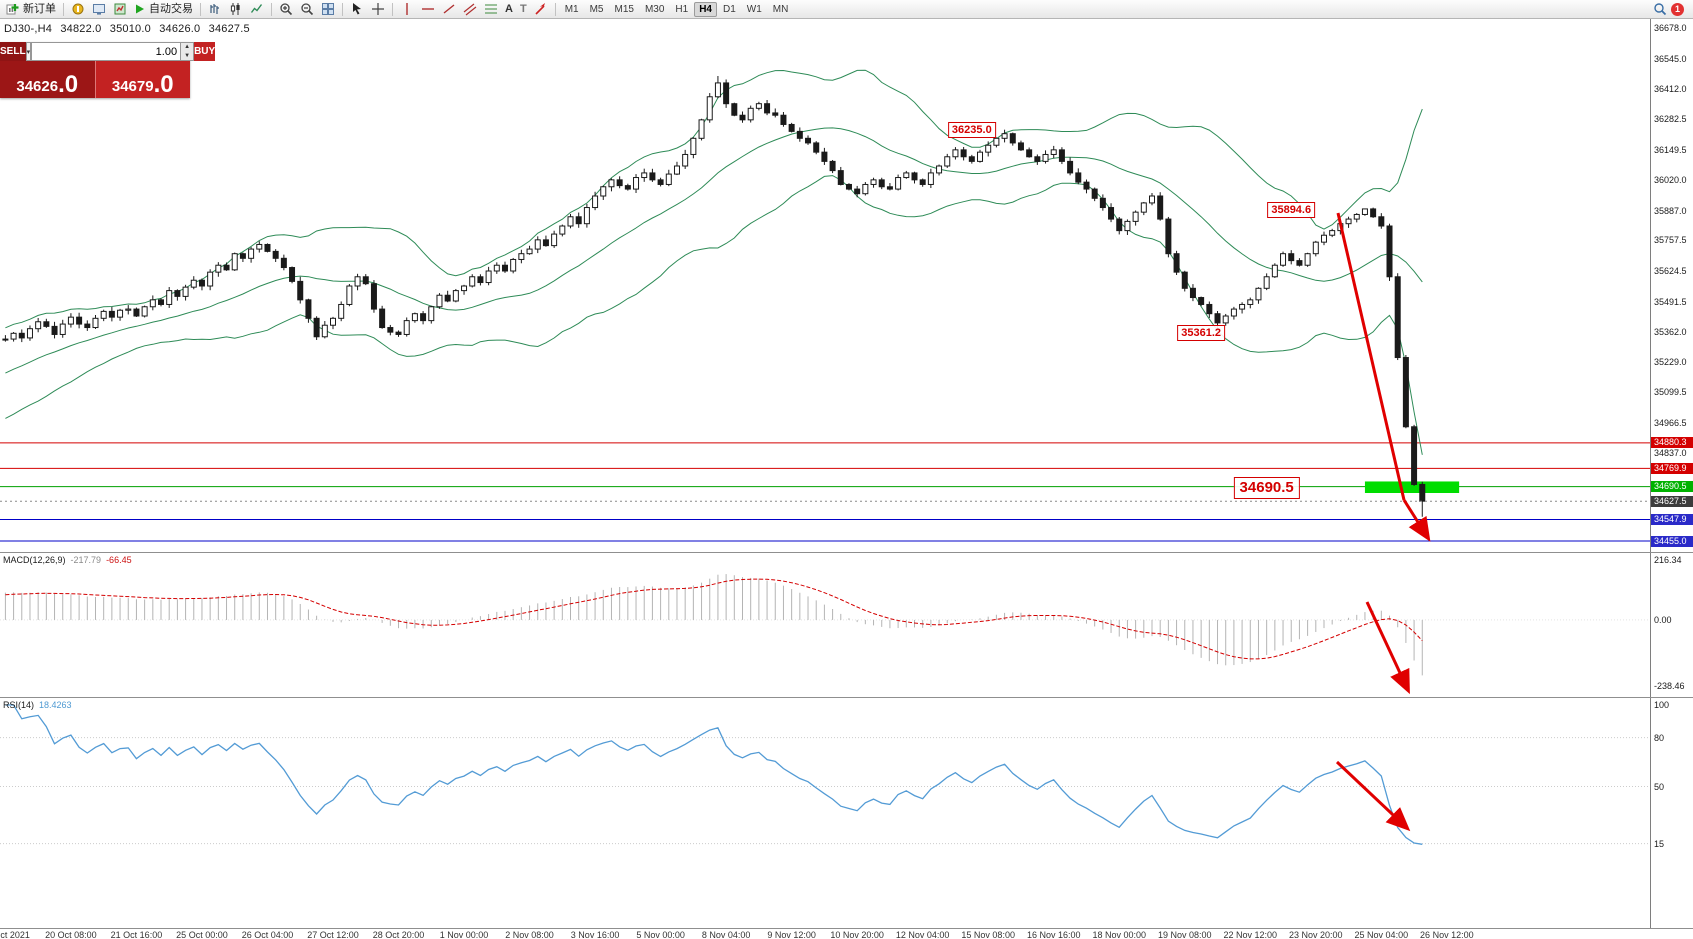  What do you see at coordinates (1672, 501) in the screenshot?
I see `axis-label: 34627.5` at bounding box center [1672, 501].